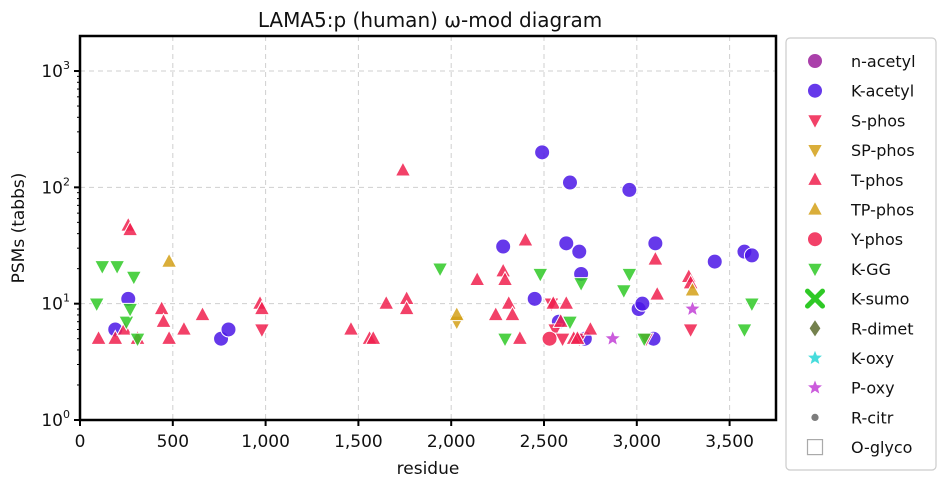  I want to click on legend-label: P-oxy, so click(873, 388).